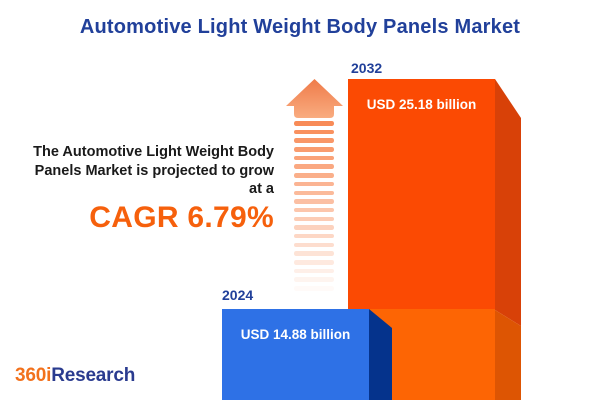  I want to click on bar-2024-front, so click(295, 354).